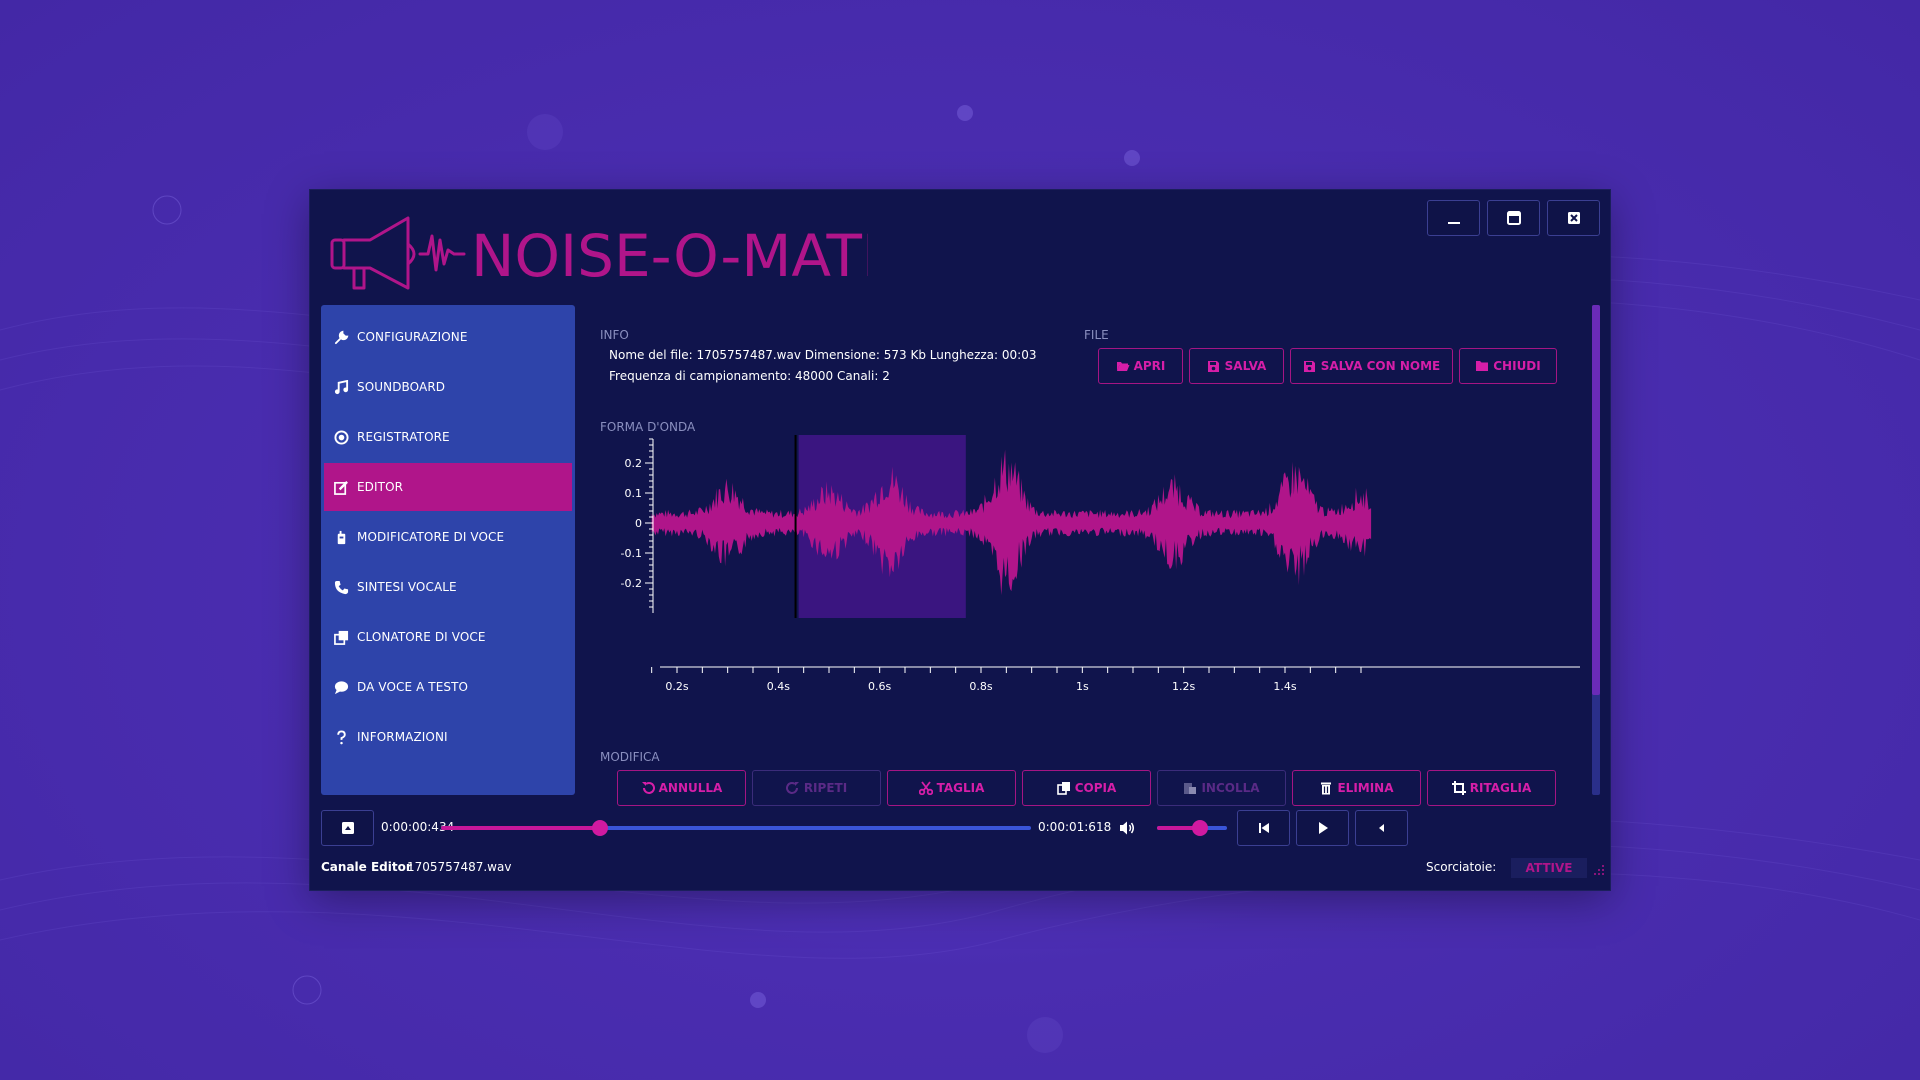 This screenshot has width=1920, height=1080. I want to click on vertical-scrollbar, so click(1596, 550).